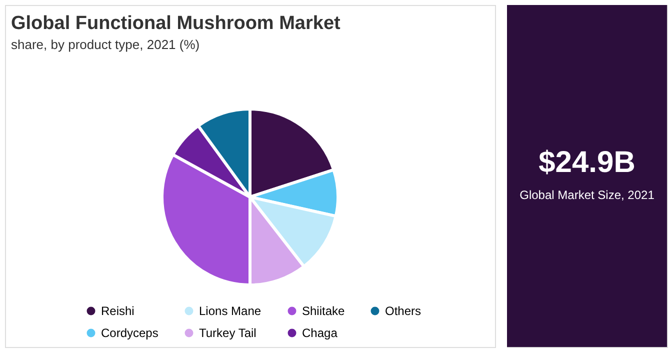 Image resolution: width=670 pixels, height=350 pixels. I want to click on chart-title: Global Functional Mushroom Market, so click(176, 23).